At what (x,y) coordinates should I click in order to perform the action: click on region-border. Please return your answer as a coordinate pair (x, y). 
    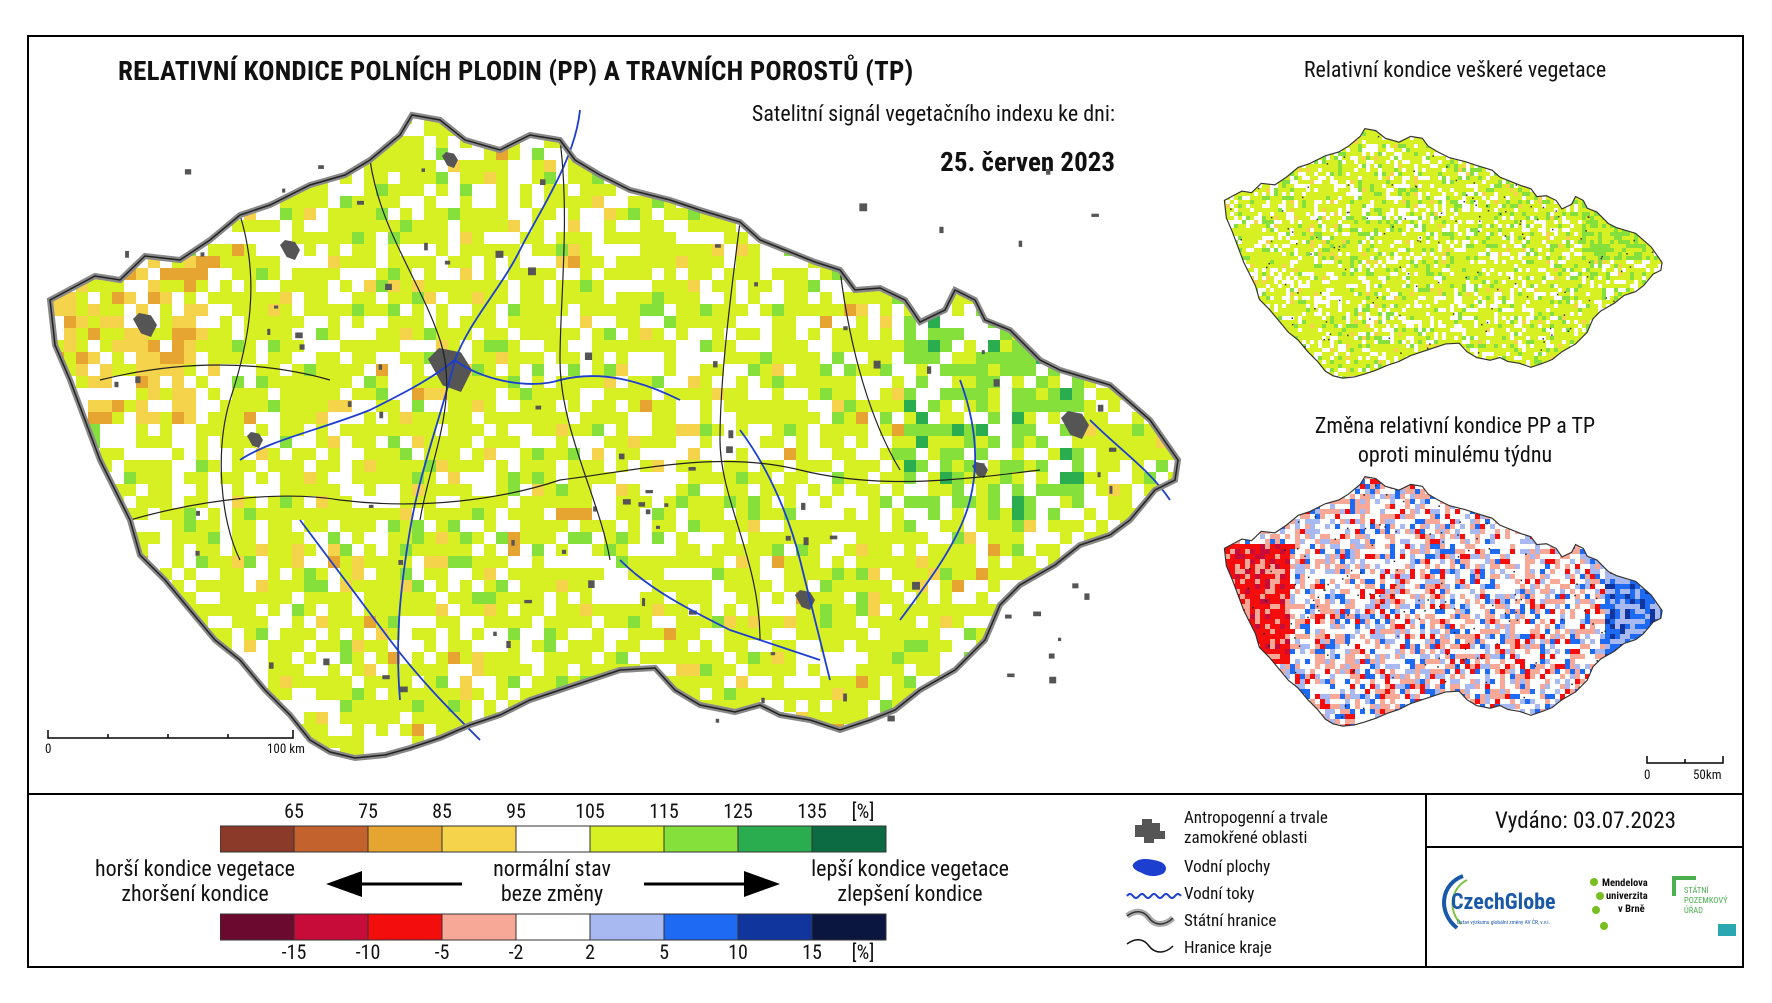
    Looking at the image, I should click on (215, 372).